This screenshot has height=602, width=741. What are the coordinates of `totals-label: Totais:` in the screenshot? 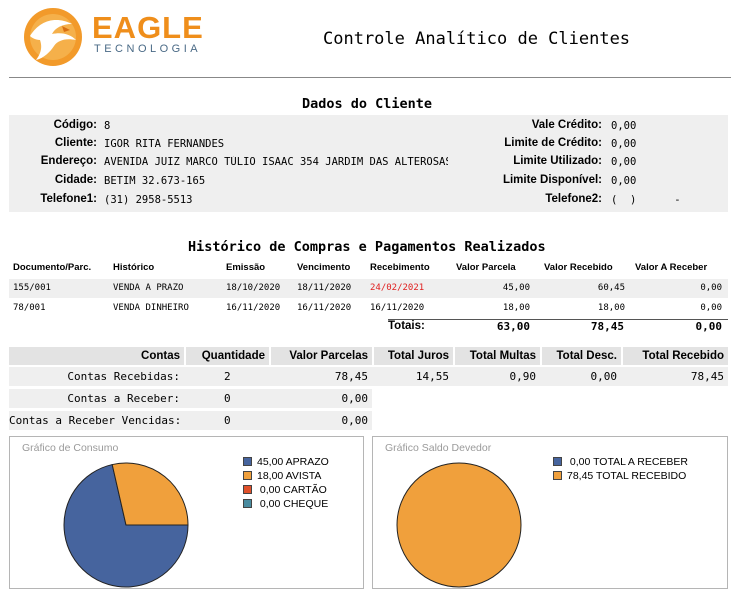 It's located at (406, 326).